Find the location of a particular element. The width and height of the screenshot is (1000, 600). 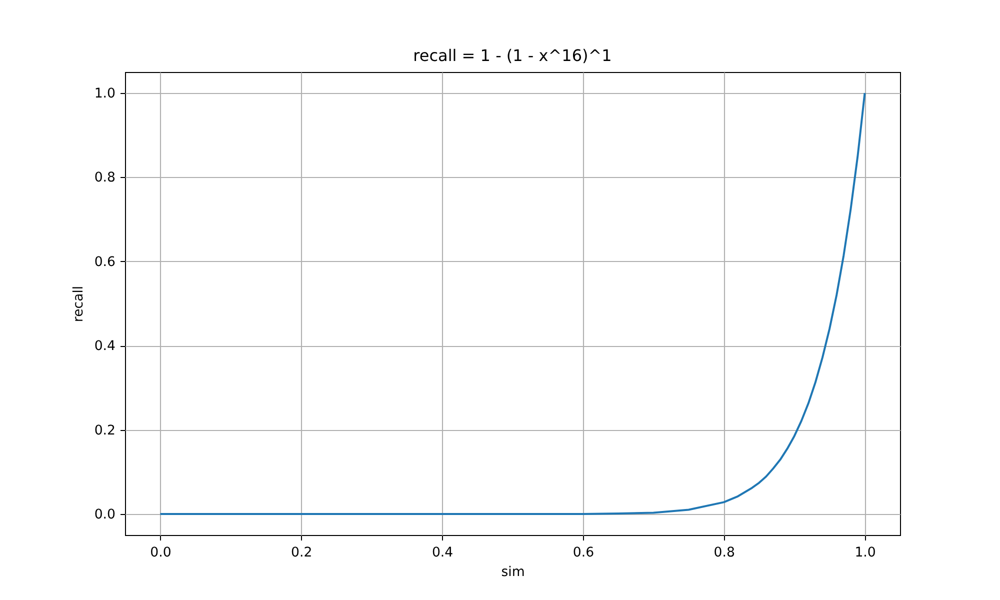

y-tick-label: 0.6 is located at coordinates (105, 262).